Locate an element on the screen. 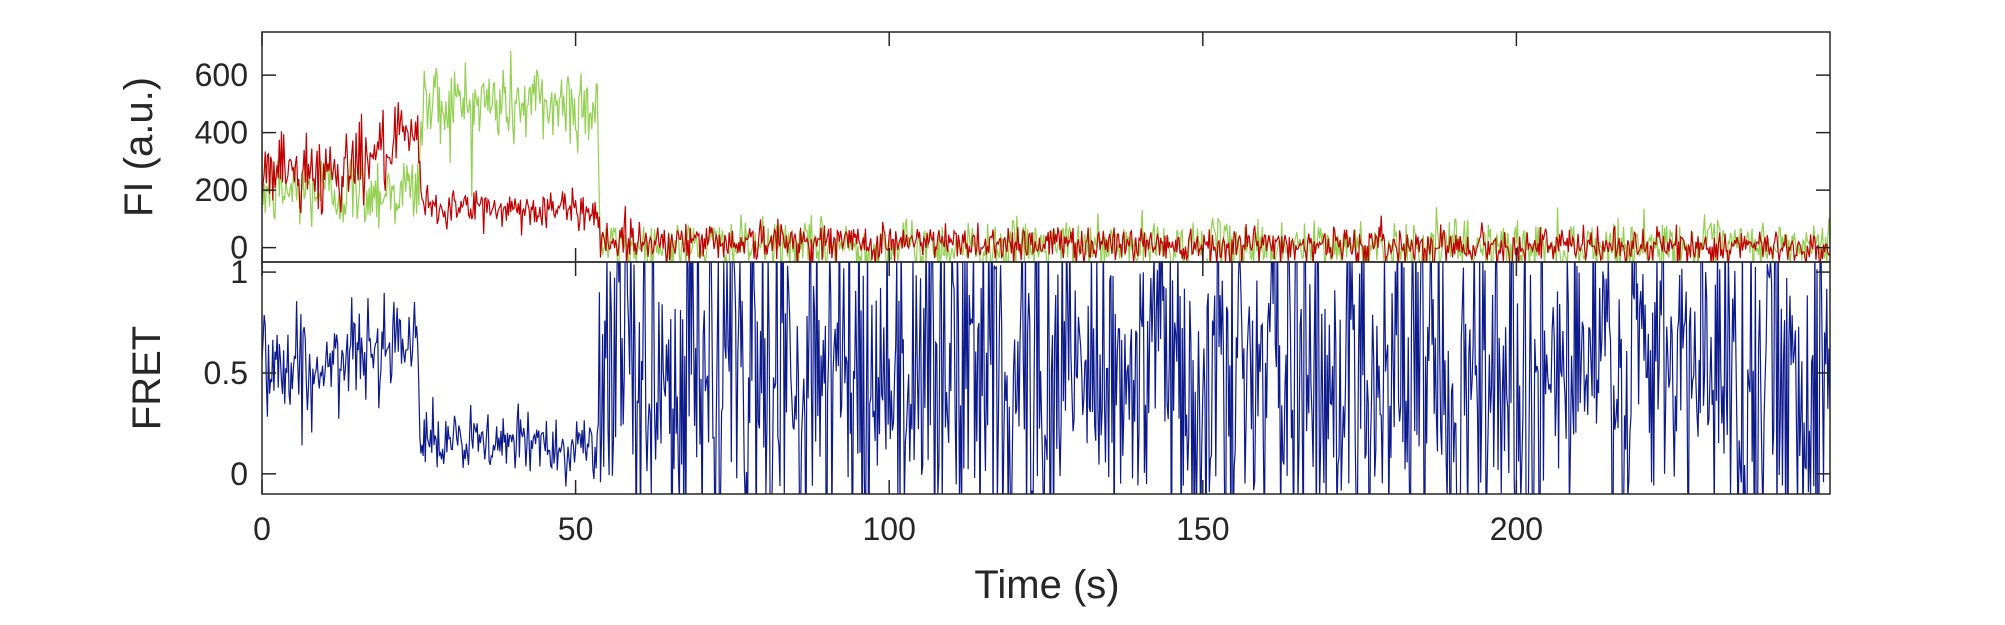 The width and height of the screenshot is (2005, 625). x-tick-label: 200 is located at coordinates (1516, 529).